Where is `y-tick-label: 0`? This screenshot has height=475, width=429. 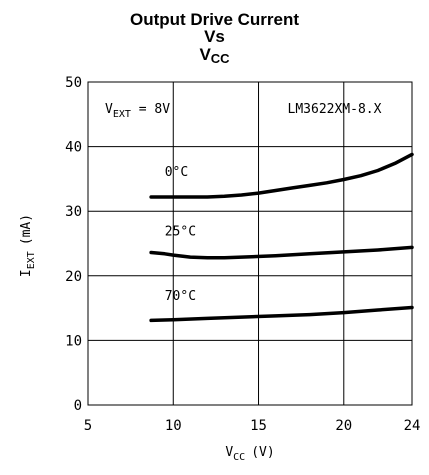 y-tick-label: 0 is located at coordinates (78, 406).